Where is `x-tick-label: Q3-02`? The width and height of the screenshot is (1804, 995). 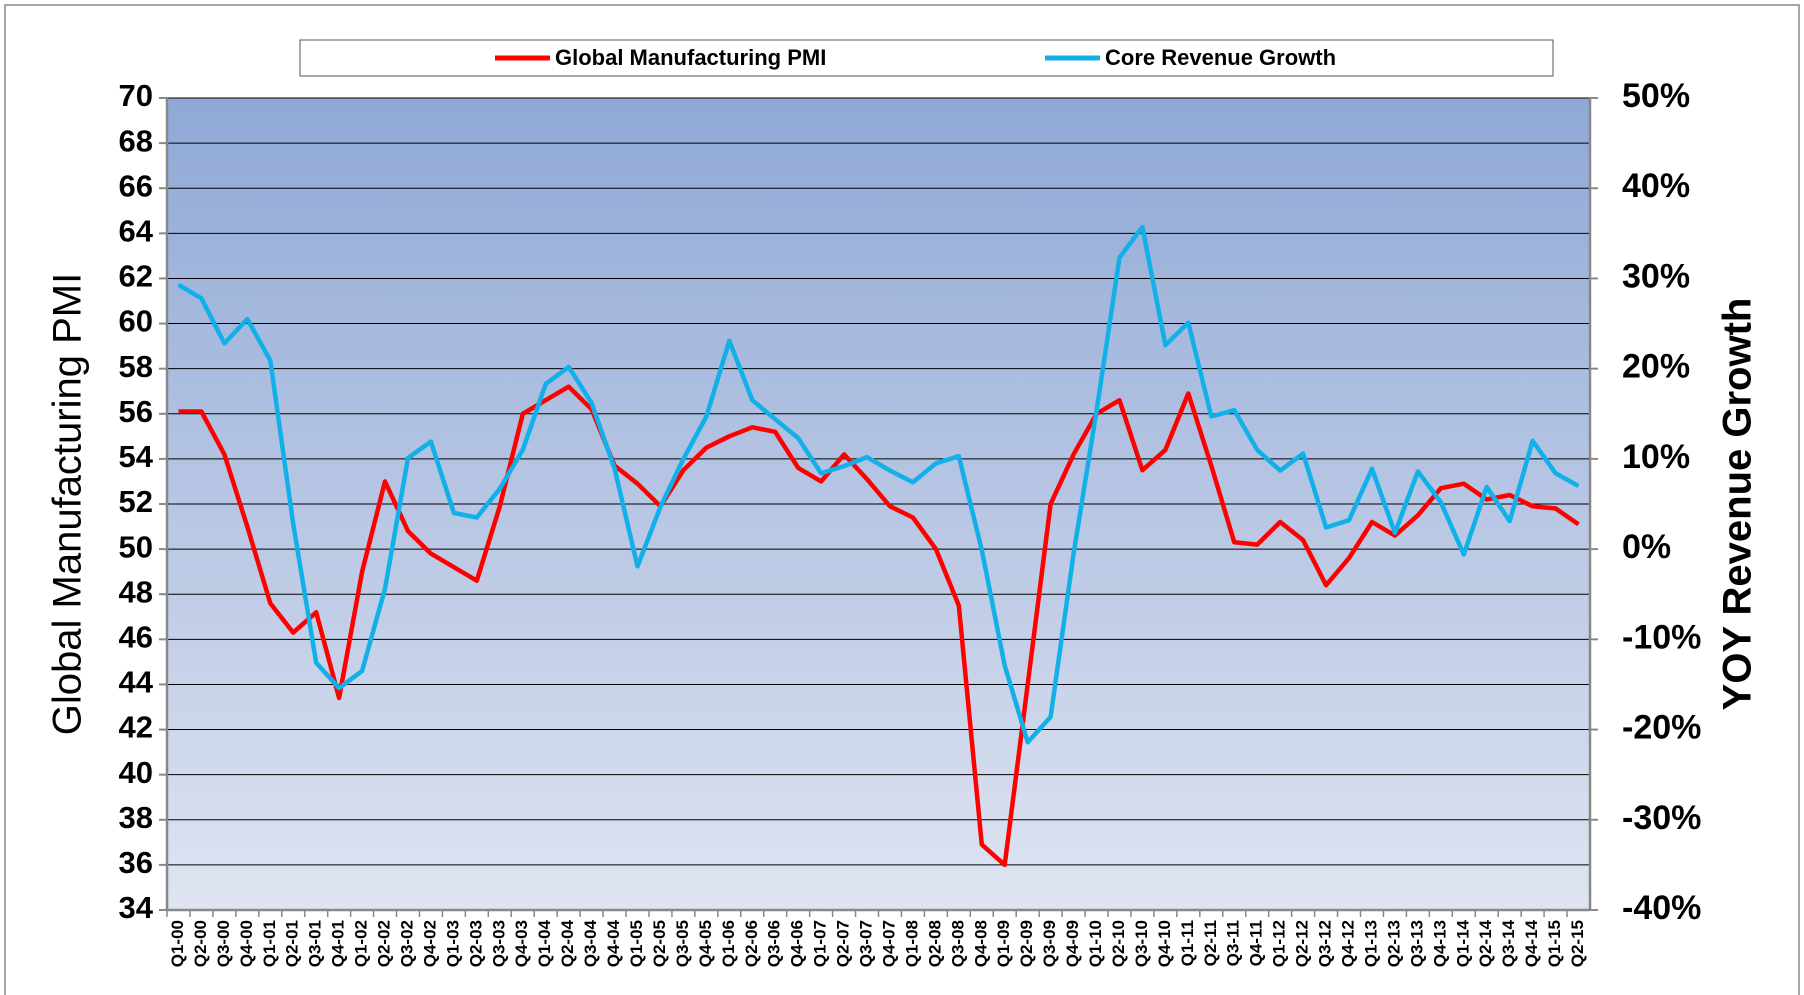
x-tick-label: Q3-02 is located at coordinates (406, 943).